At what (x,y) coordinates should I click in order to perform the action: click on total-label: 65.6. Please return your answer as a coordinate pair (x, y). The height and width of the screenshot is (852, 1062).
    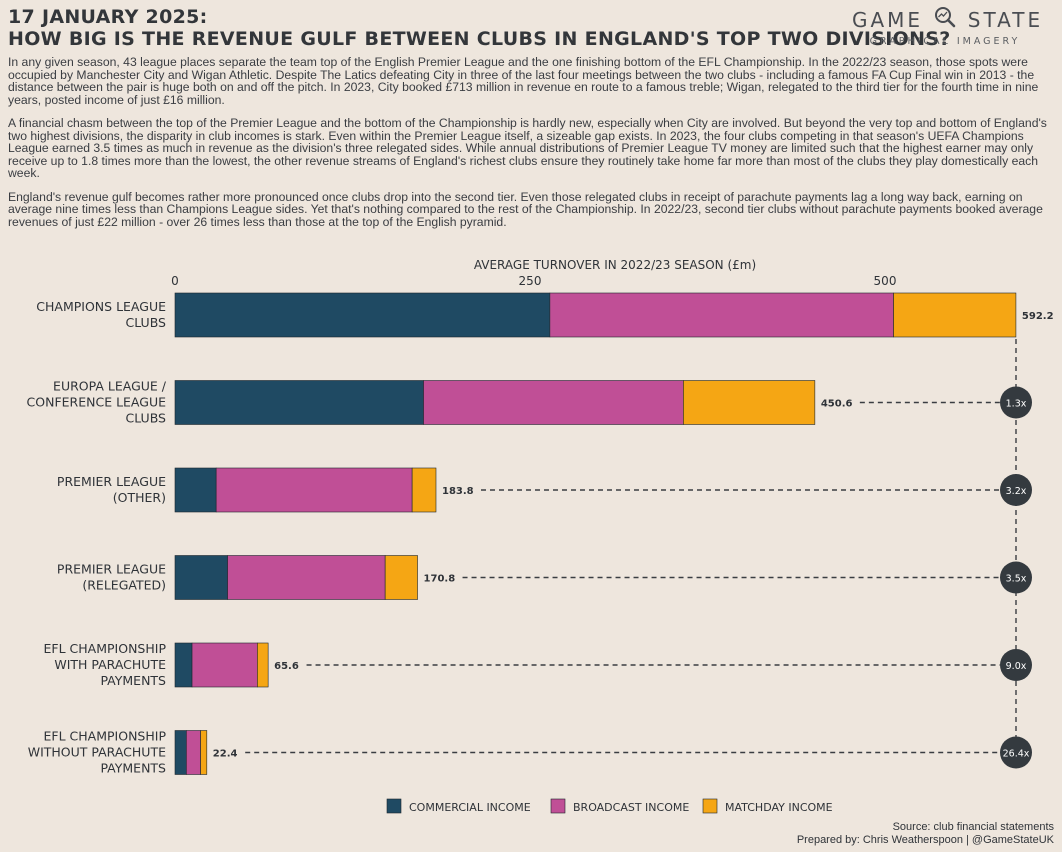
    Looking at the image, I should click on (286, 666).